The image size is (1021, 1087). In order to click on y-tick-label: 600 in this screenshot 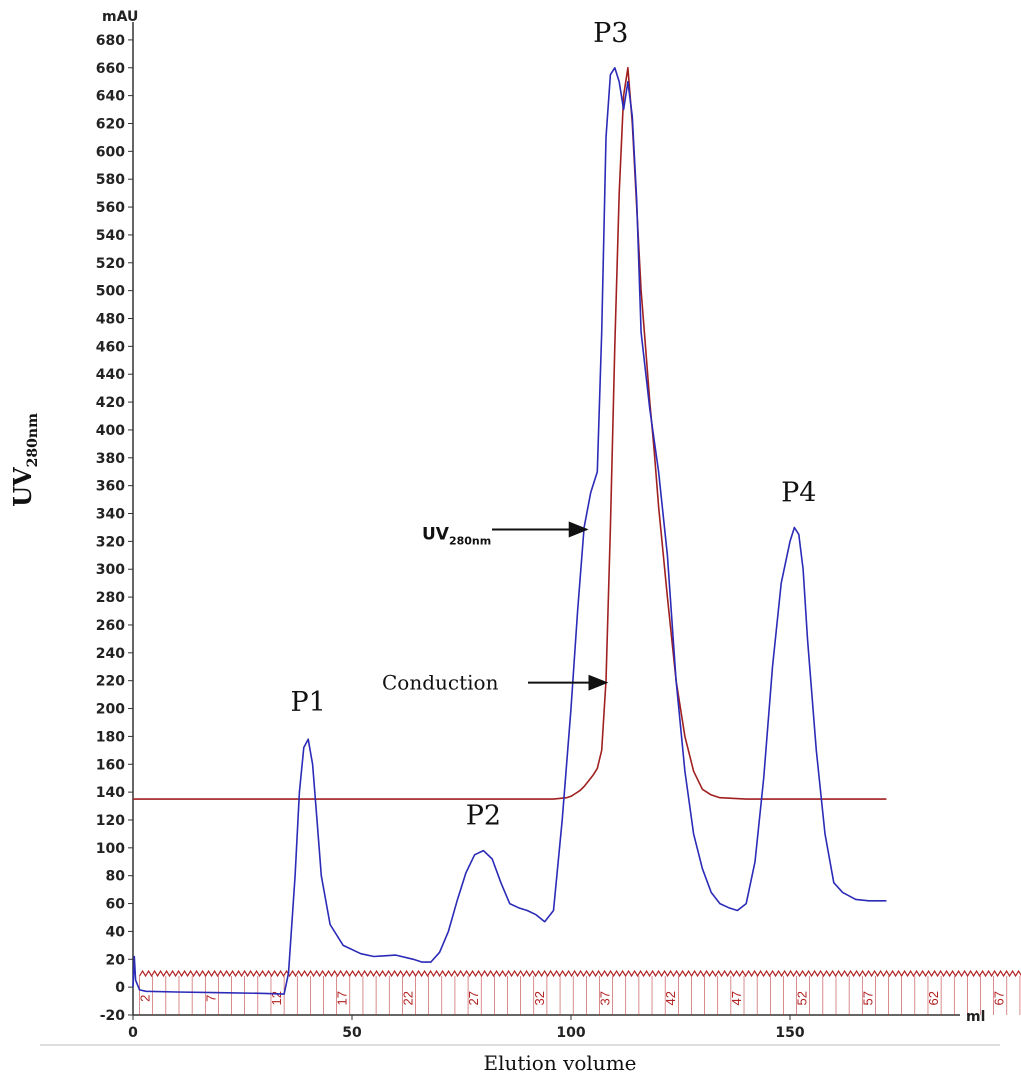, I will do `click(110, 152)`.